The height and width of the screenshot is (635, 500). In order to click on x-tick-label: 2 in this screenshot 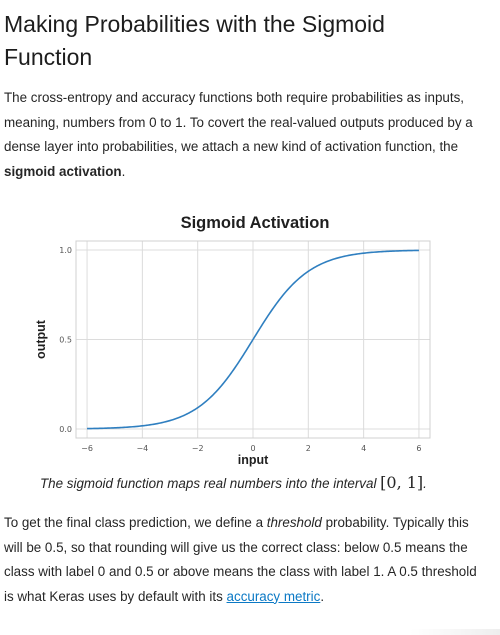, I will do `click(308, 448)`.